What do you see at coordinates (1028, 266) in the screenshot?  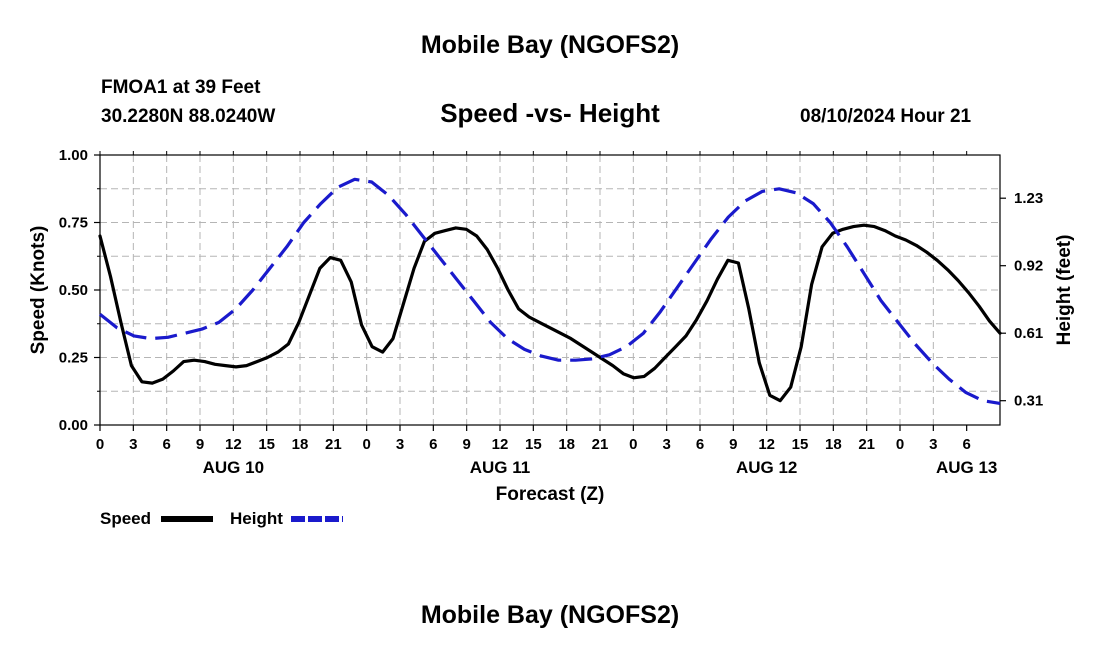 I see `y2-tick-label: 0.92` at bounding box center [1028, 266].